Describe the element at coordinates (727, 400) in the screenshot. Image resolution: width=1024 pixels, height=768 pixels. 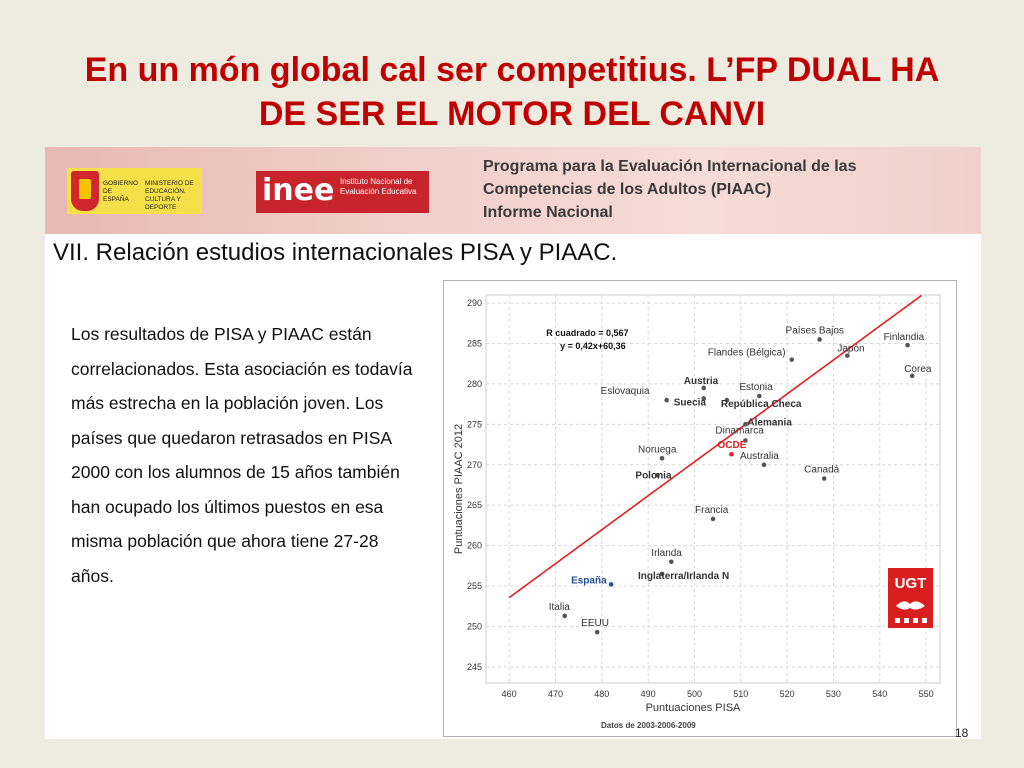
I see `point-rep-blica-checa` at that location.